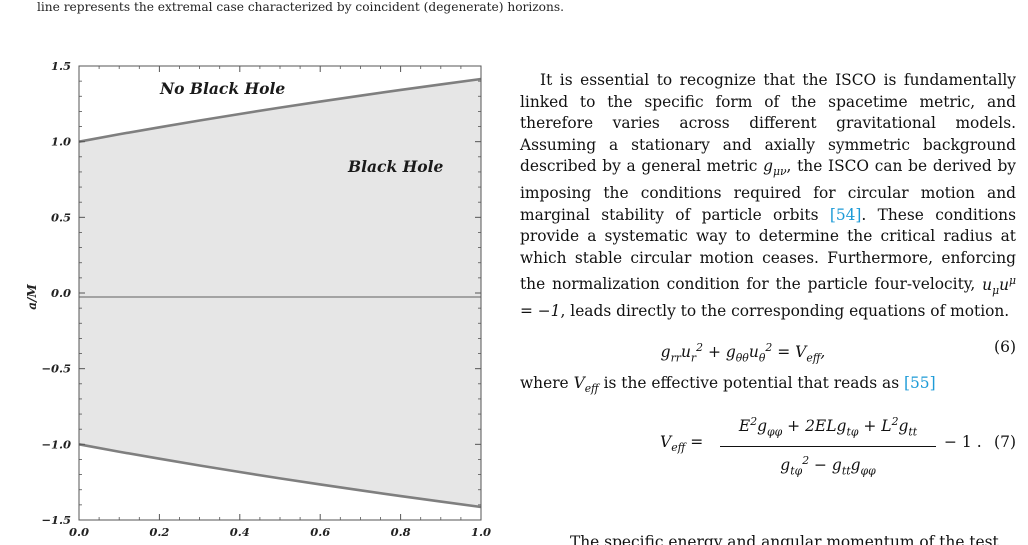 The width and height of the screenshot is (1028, 545). What do you see at coordinates (222, 88) in the screenshot?
I see `label-no-black-hole: No Black Hole` at bounding box center [222, 88].